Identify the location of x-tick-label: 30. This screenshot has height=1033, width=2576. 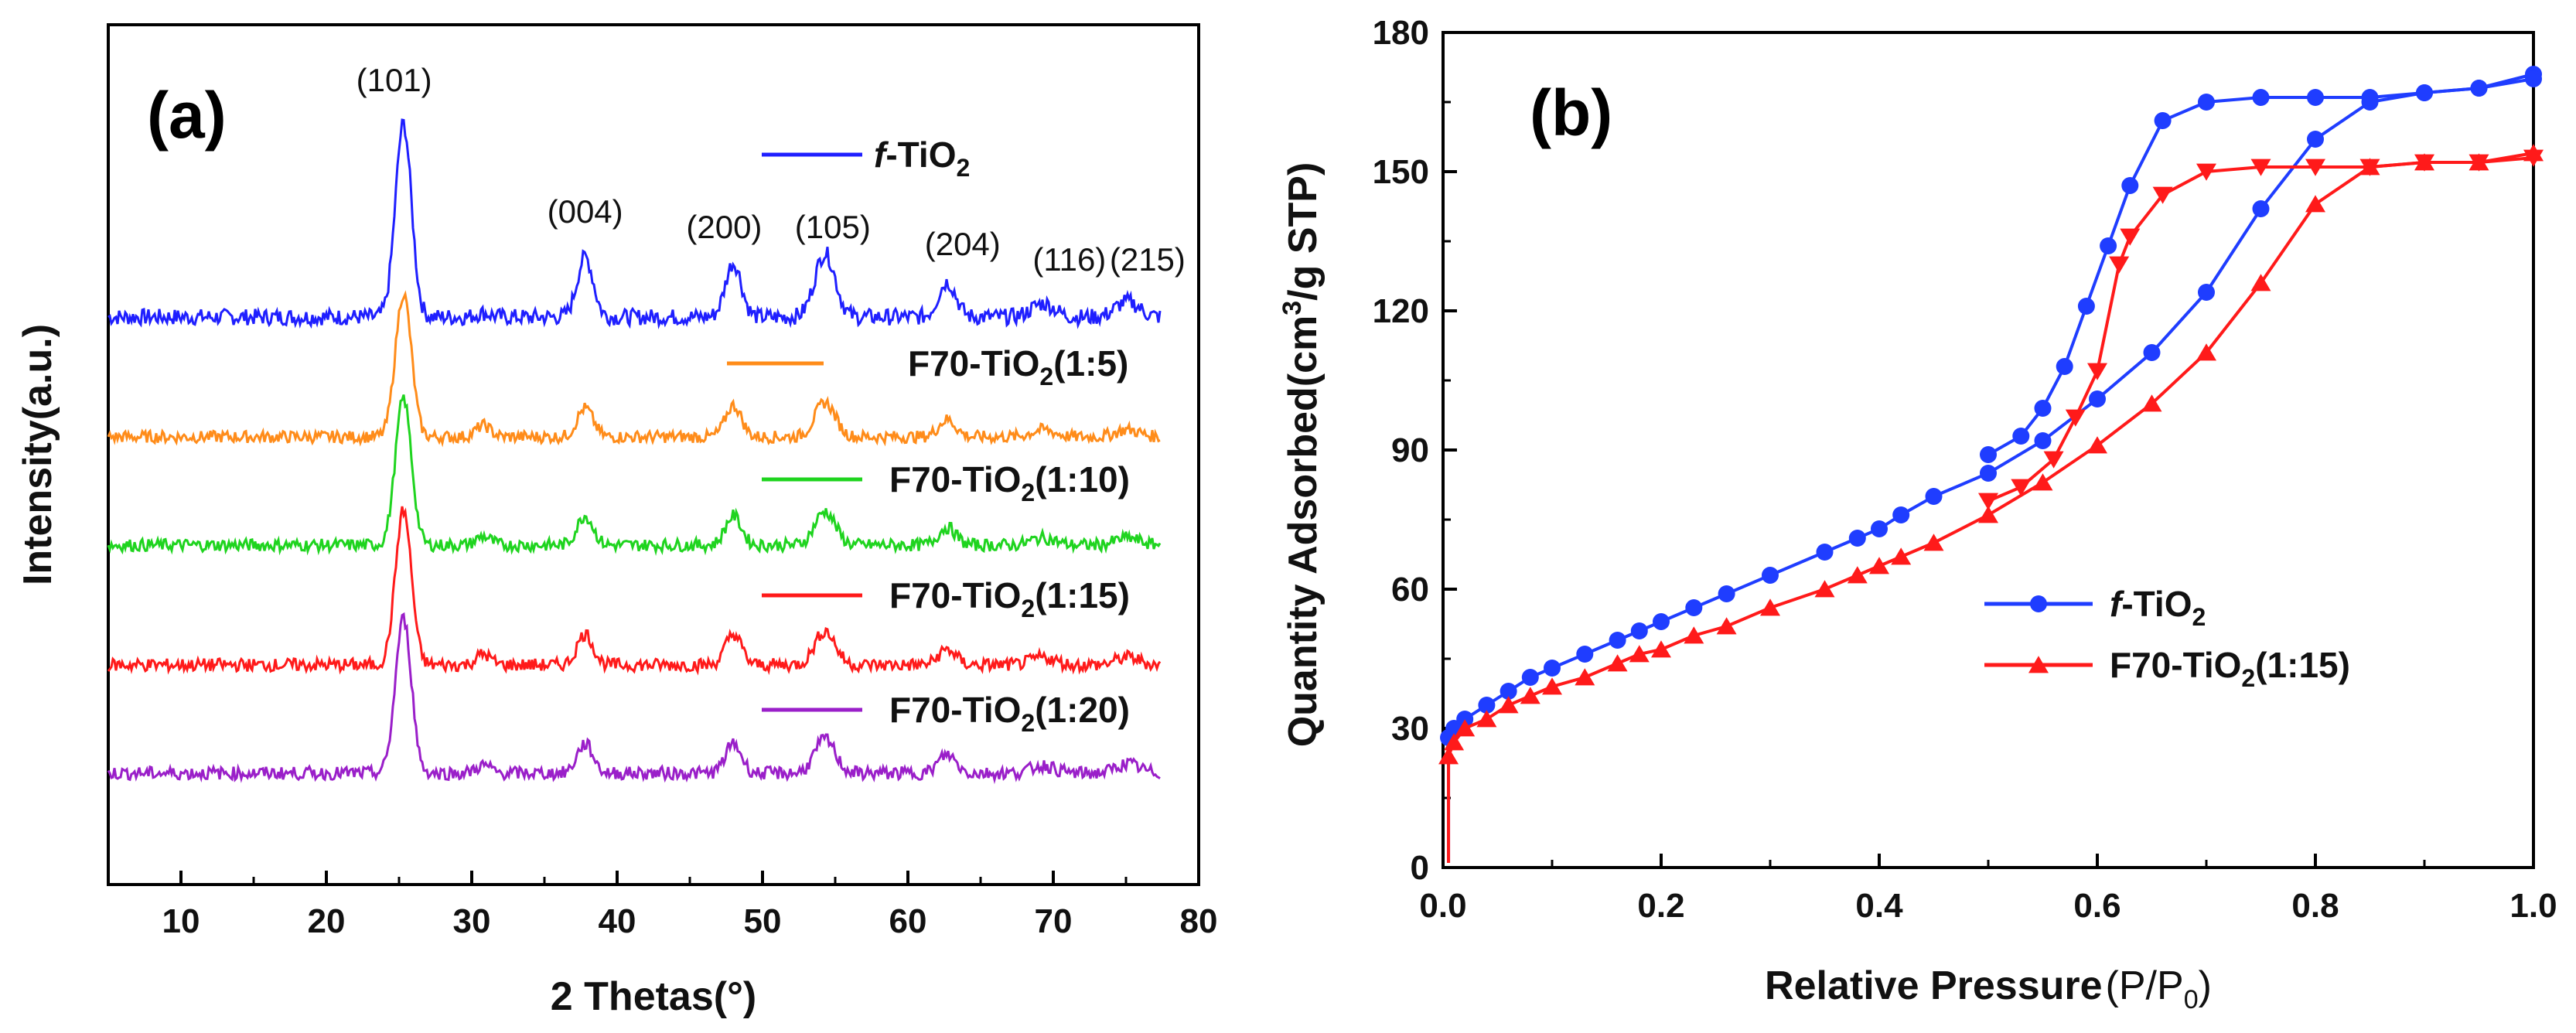
(472, 921).